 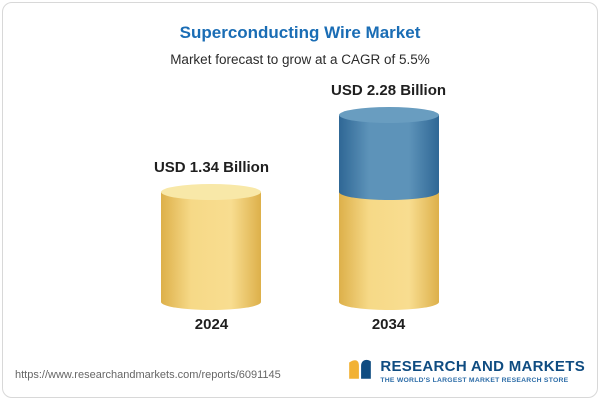 I want to click on cylinder-cap-2034, so click(x=388, y=115).